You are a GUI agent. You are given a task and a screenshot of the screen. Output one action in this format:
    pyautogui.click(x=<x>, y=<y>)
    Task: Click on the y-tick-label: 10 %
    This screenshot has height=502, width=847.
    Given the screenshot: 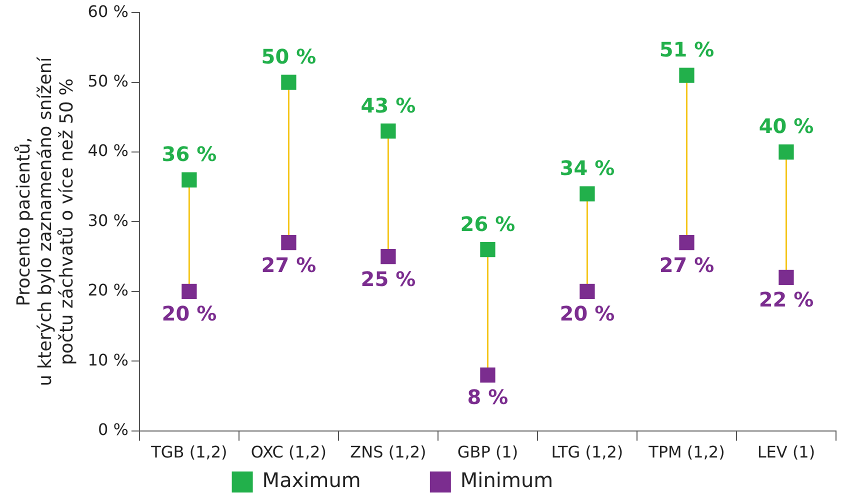 What is the action you would take?
    pyautogui.click(x=108, y=360)
    